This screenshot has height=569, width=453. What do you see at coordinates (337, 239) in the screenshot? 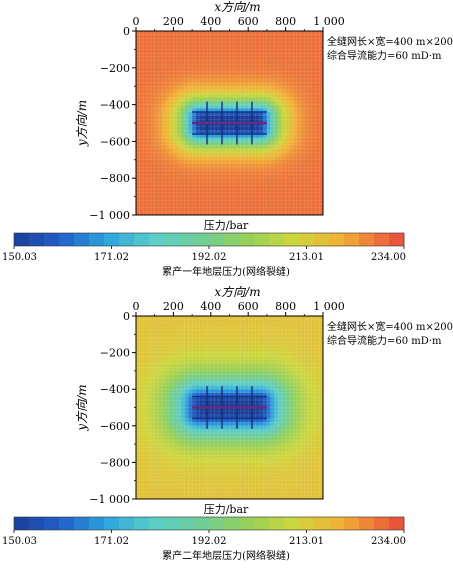
I see `colorbar-segment` at bounding box center [337, 239].